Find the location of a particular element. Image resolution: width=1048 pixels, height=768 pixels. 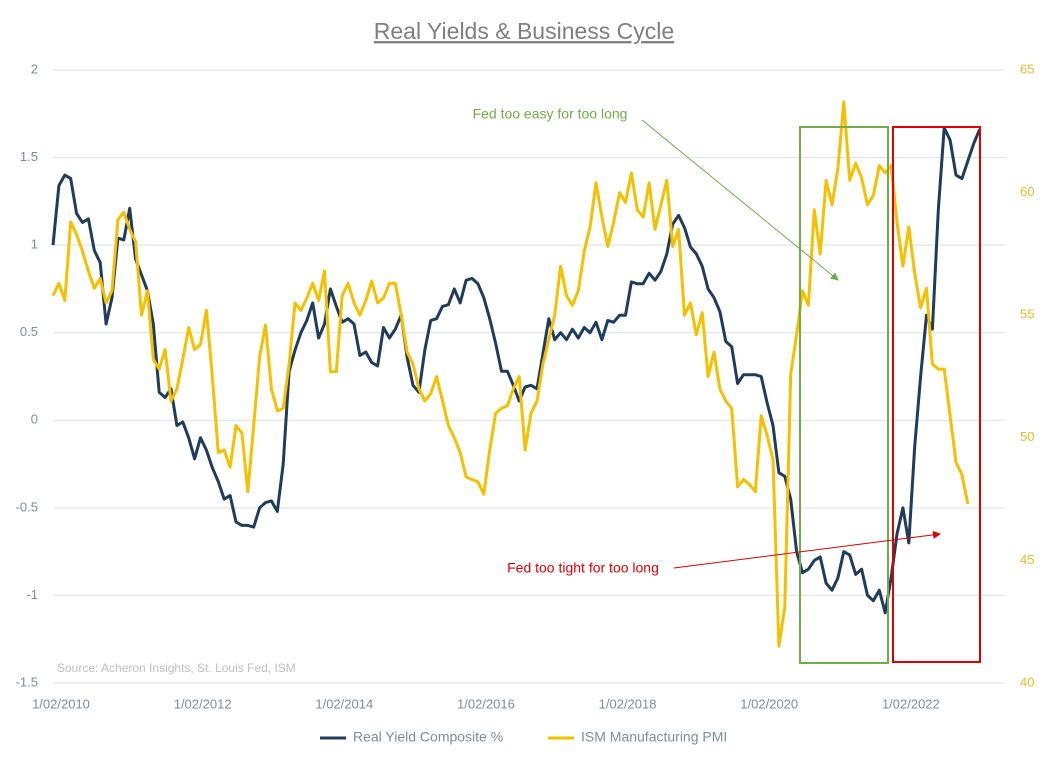

y2-tick-label: 65 is located at coordinates (1027, 68).